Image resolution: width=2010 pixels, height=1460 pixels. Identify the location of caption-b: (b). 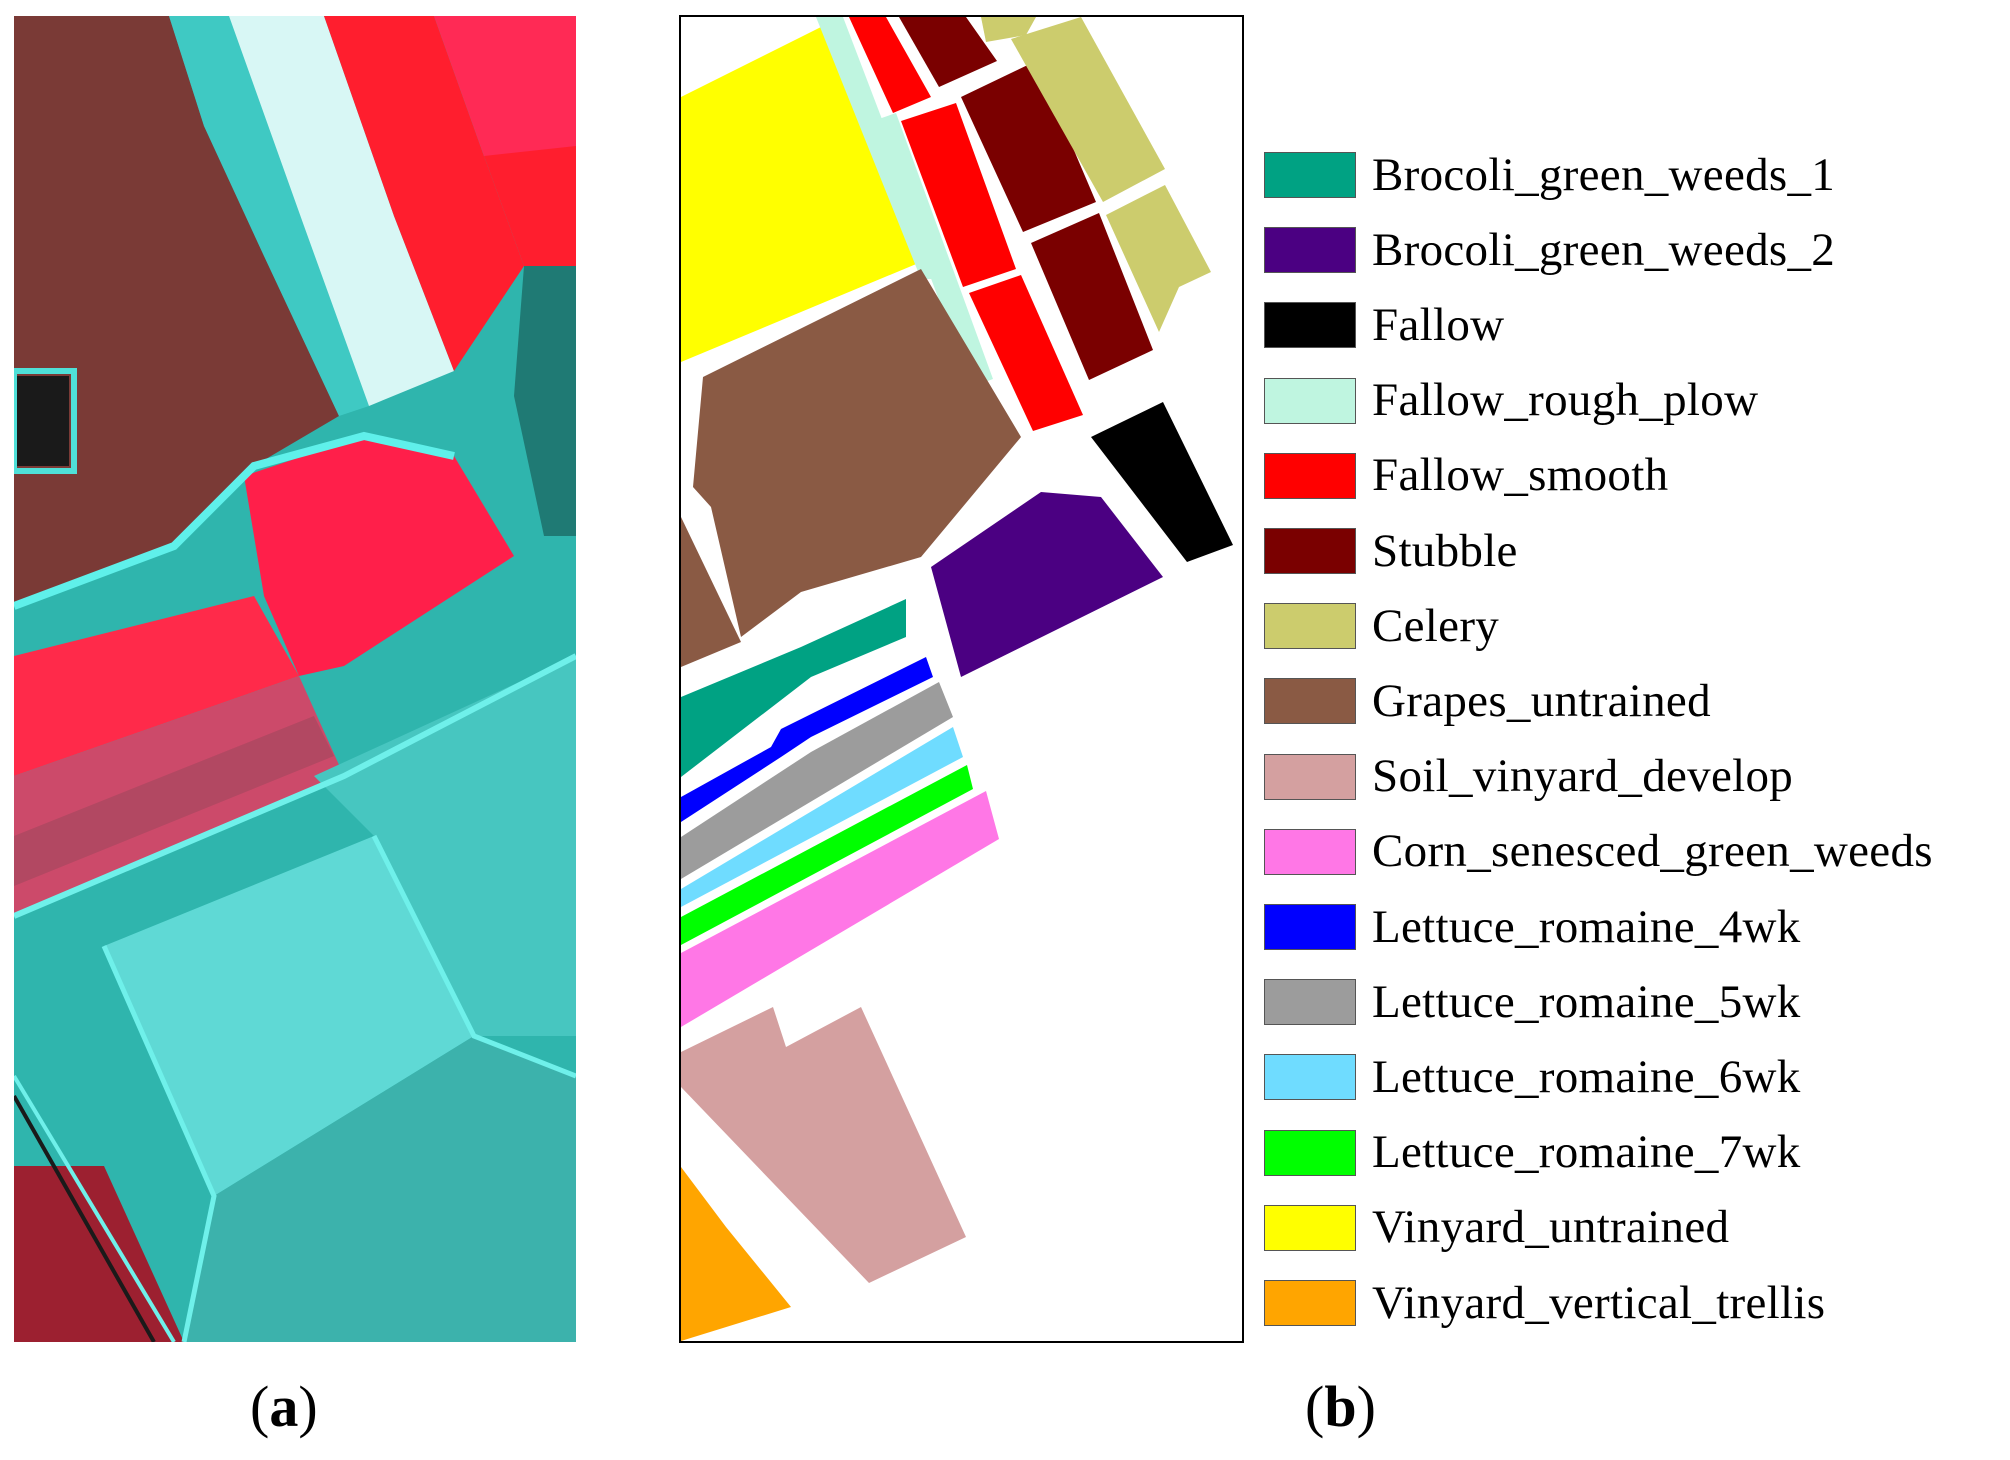
(1340, 1407).